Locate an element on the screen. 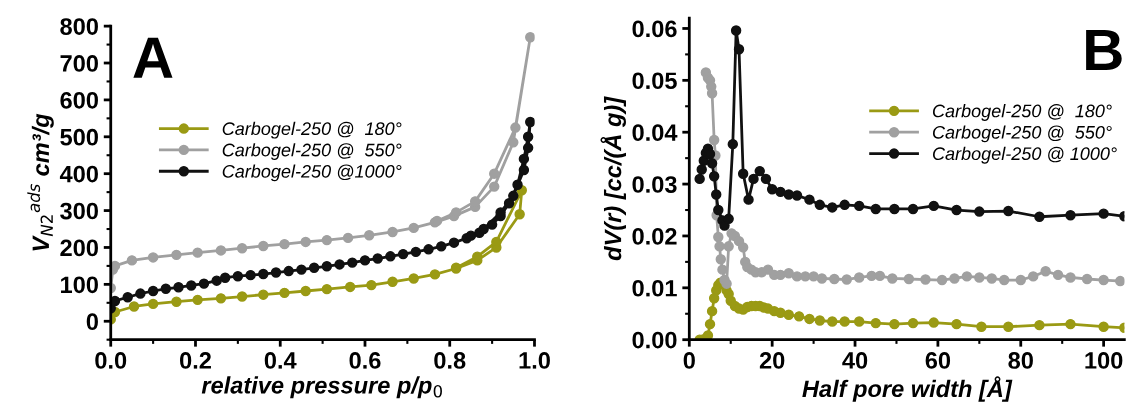 This screenshot has height=402, width=1130. y-tick-label: 0.04 is located at coordinates (655, 132).